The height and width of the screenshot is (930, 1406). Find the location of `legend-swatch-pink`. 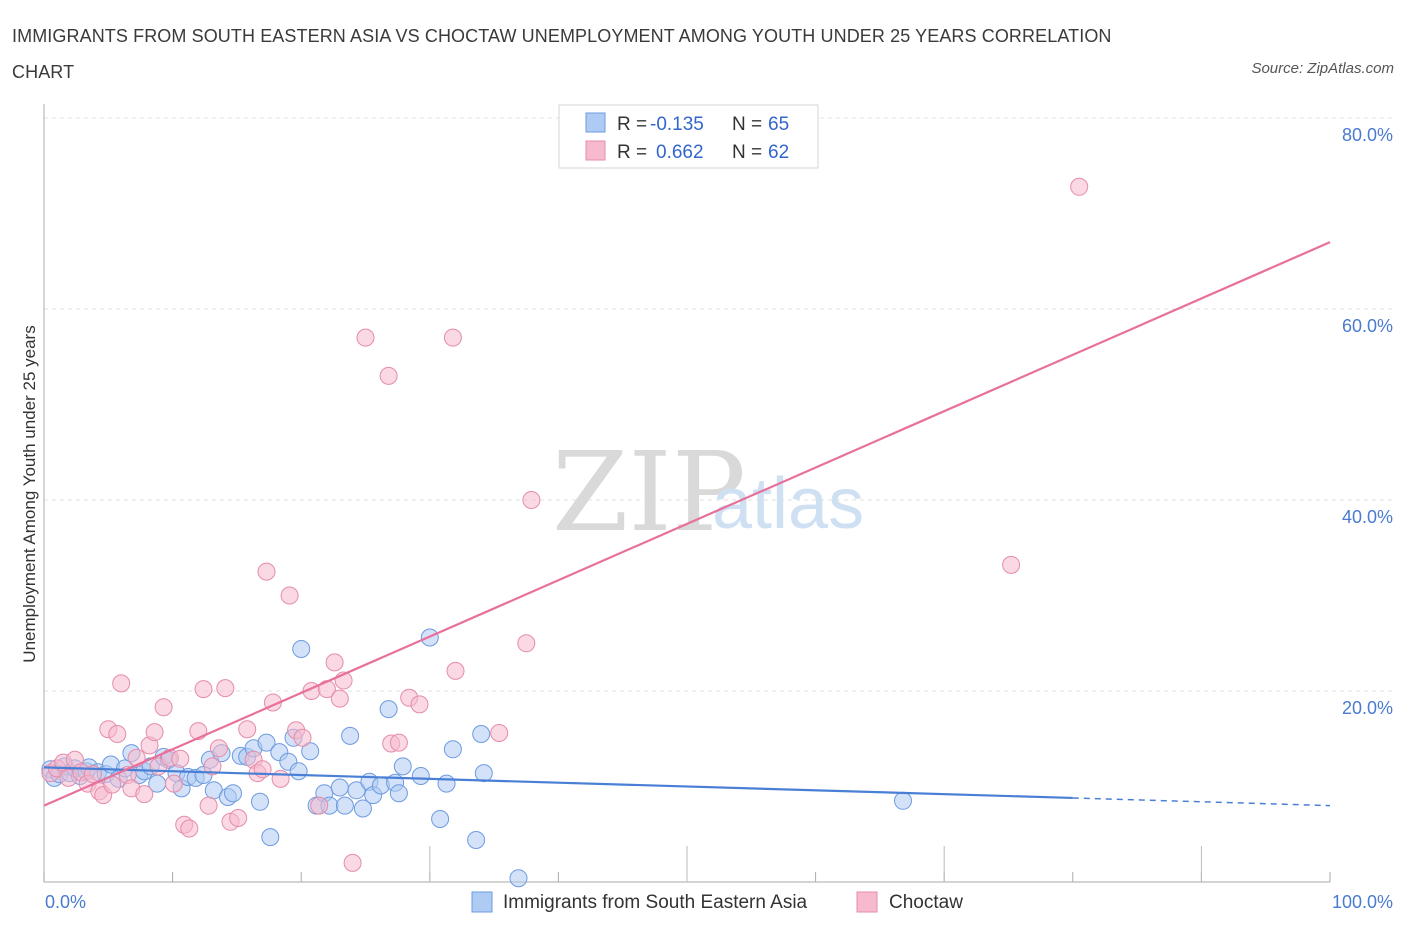

legend-swatch-pink is located at coordinates (595, 150).